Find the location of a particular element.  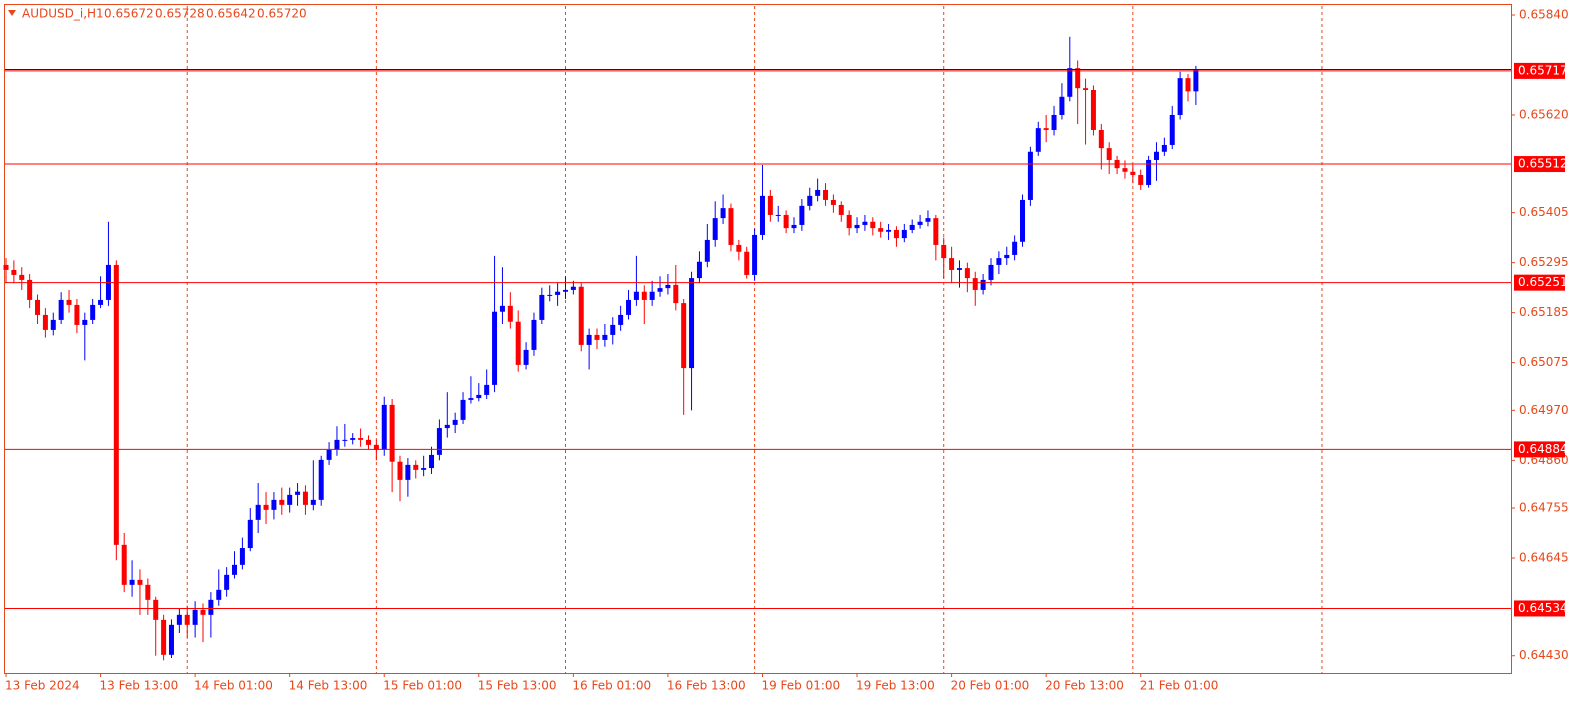

x-tick-label: 20 Feb 13:00 is located at coordinates (1084, 686).